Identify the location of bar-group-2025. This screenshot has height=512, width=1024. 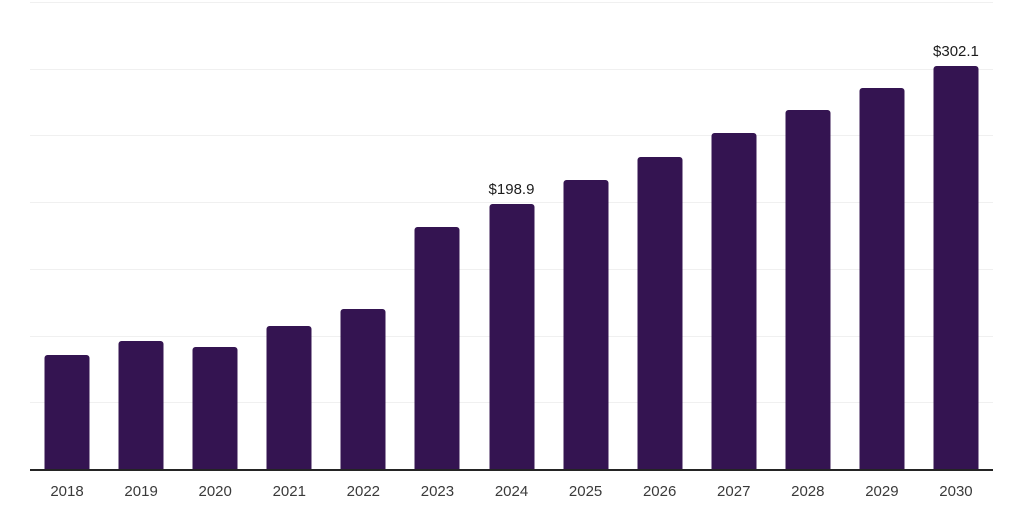
(586, 235).